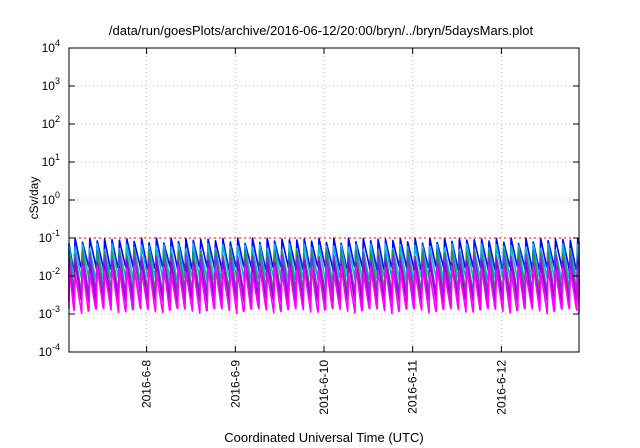 The height and width of the screenshot is (448, 640). I want to click on y-tick-label: 10⁴, so click(51, 46).